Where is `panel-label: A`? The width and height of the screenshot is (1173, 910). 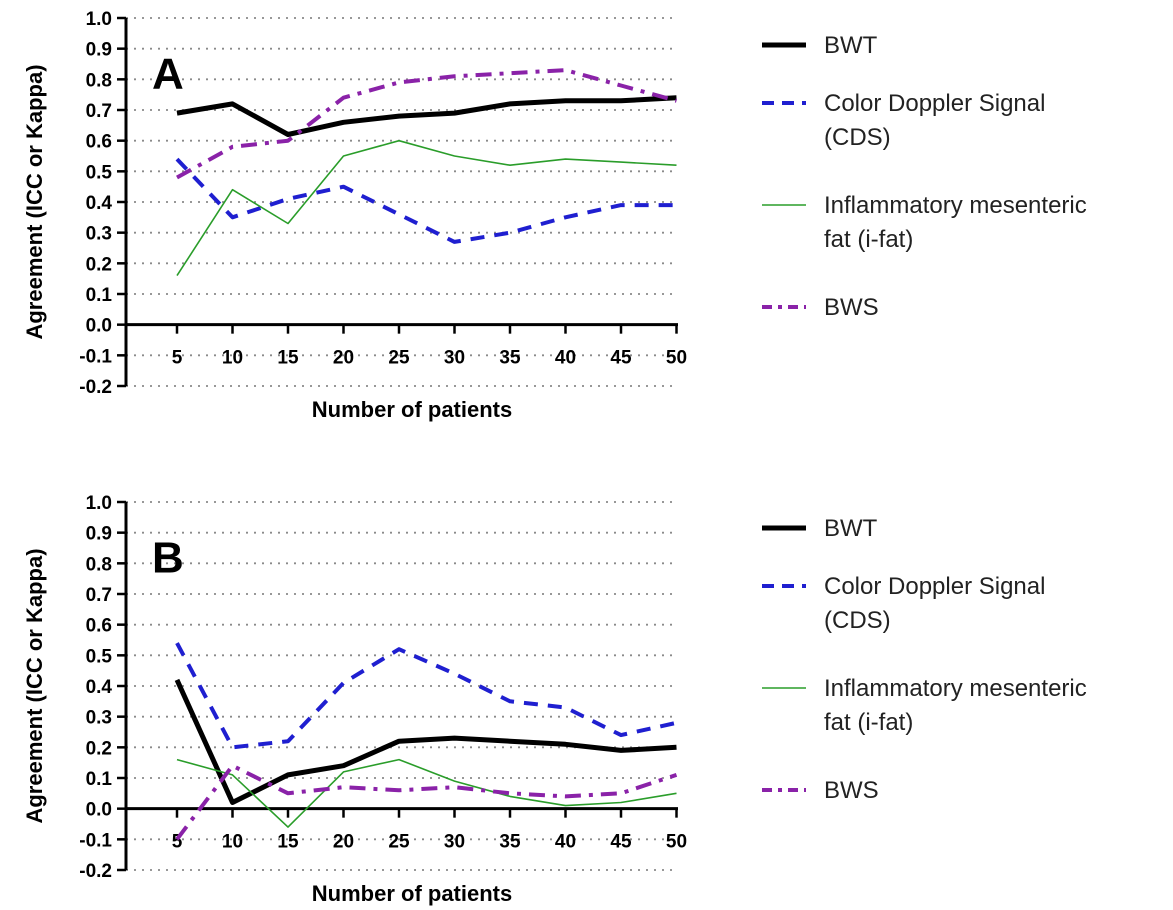 panel-label: A is located at coordinates (168, 74).